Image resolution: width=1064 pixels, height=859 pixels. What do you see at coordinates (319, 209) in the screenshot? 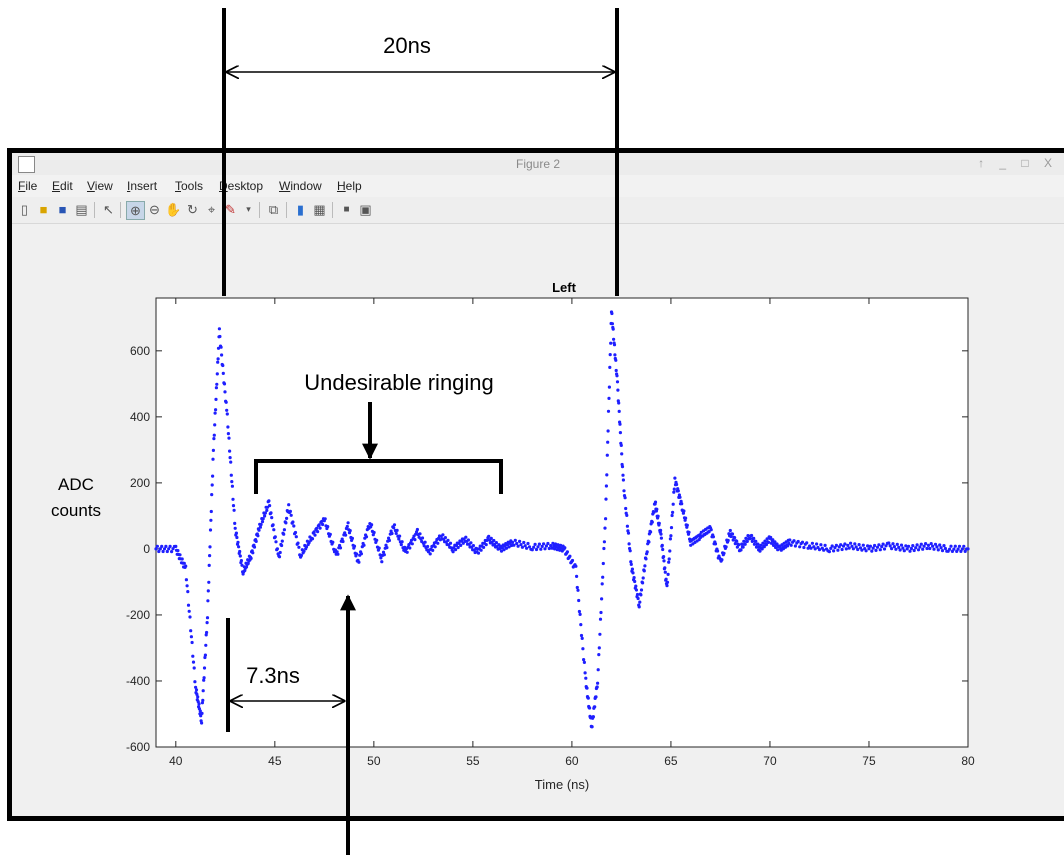
I see `legend-icon: ▦` at bounding box center [319, 209].